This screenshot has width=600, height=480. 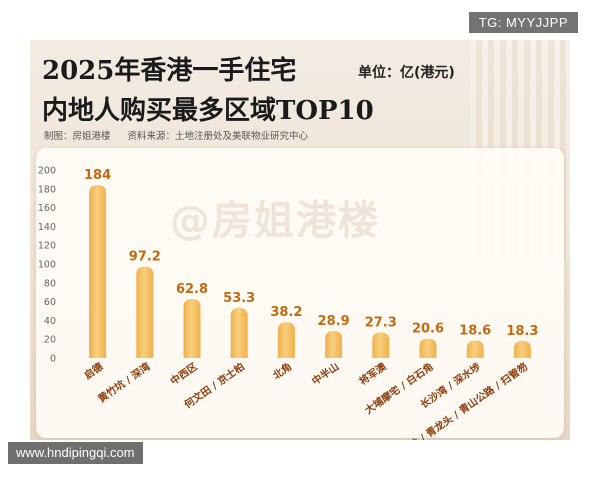 What do you see at coordinates (218, 136) in the screenshot?
I see `source-credit: 资料来源：土地注册处及美联物业研究中心` at bounding box center [218, 136].